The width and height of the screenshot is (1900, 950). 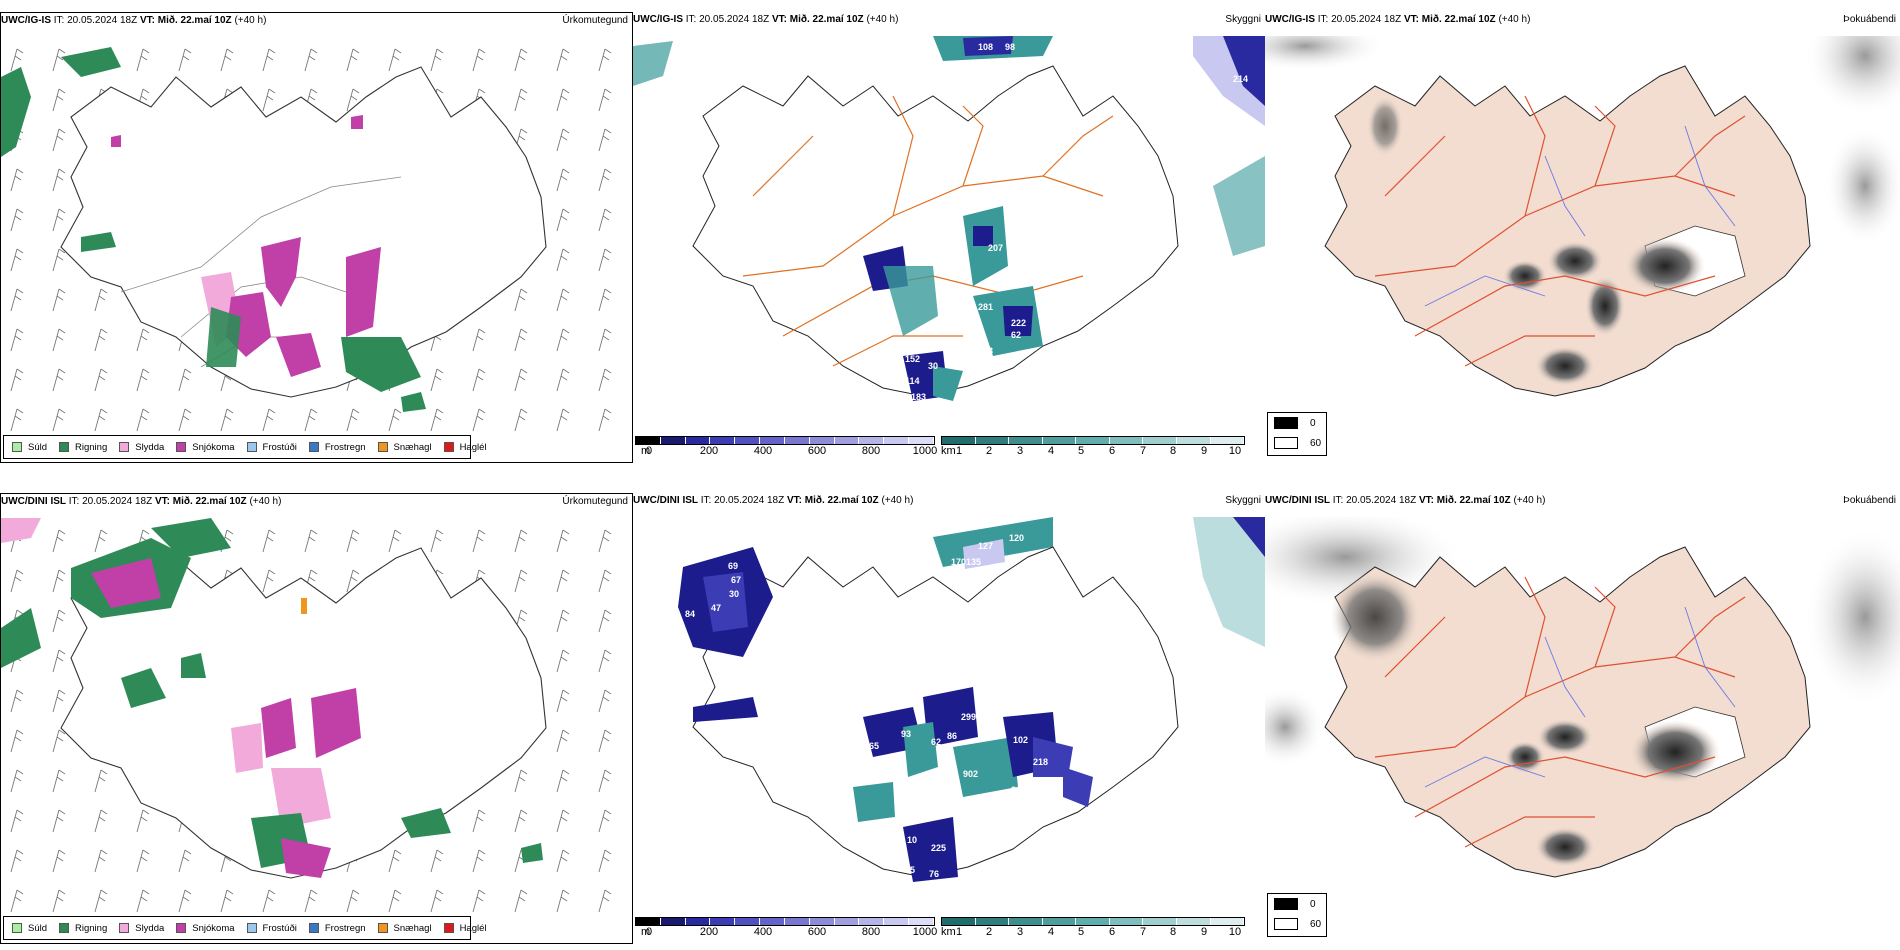 What do you see at coordinates (950, 274) in the screenshot?
I see `ceiling-label: 57` at bounding box center [950, 274].